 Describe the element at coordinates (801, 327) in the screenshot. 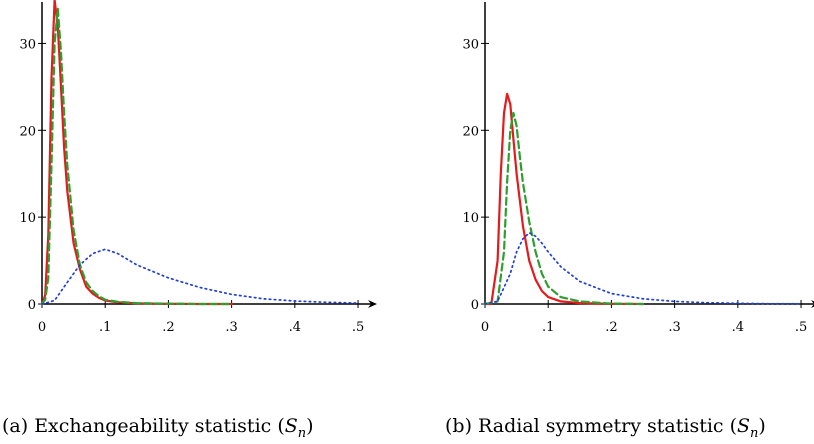

I see `panel-b-x-tick-label: .5` at that location.